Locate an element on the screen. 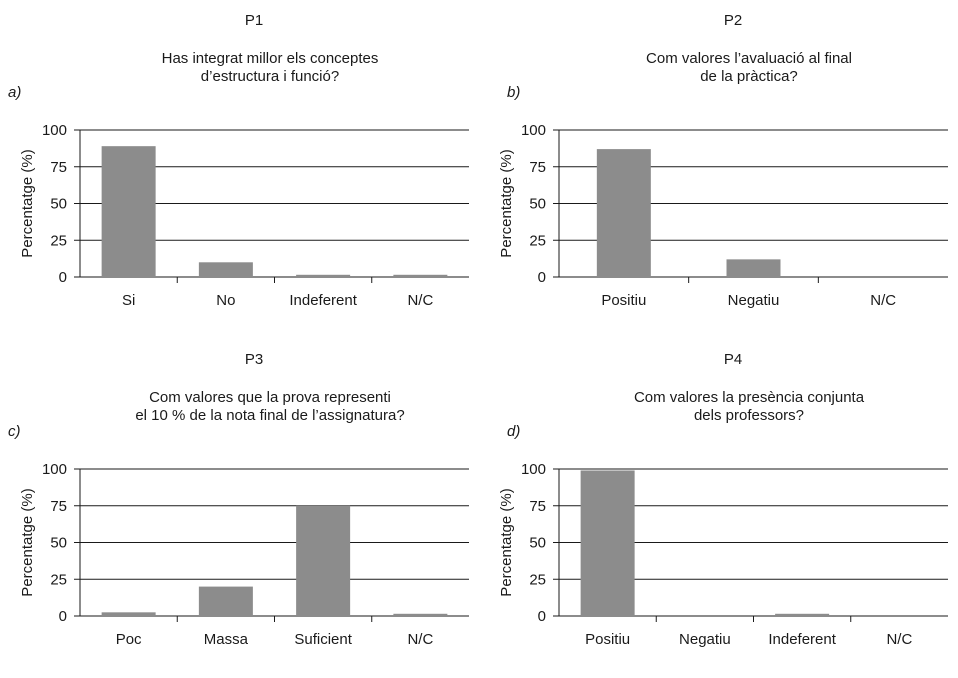 Image resolution: width=958 pixels, height=678 pixels. x-category-label: Massa is located at coordinates (226, 639).